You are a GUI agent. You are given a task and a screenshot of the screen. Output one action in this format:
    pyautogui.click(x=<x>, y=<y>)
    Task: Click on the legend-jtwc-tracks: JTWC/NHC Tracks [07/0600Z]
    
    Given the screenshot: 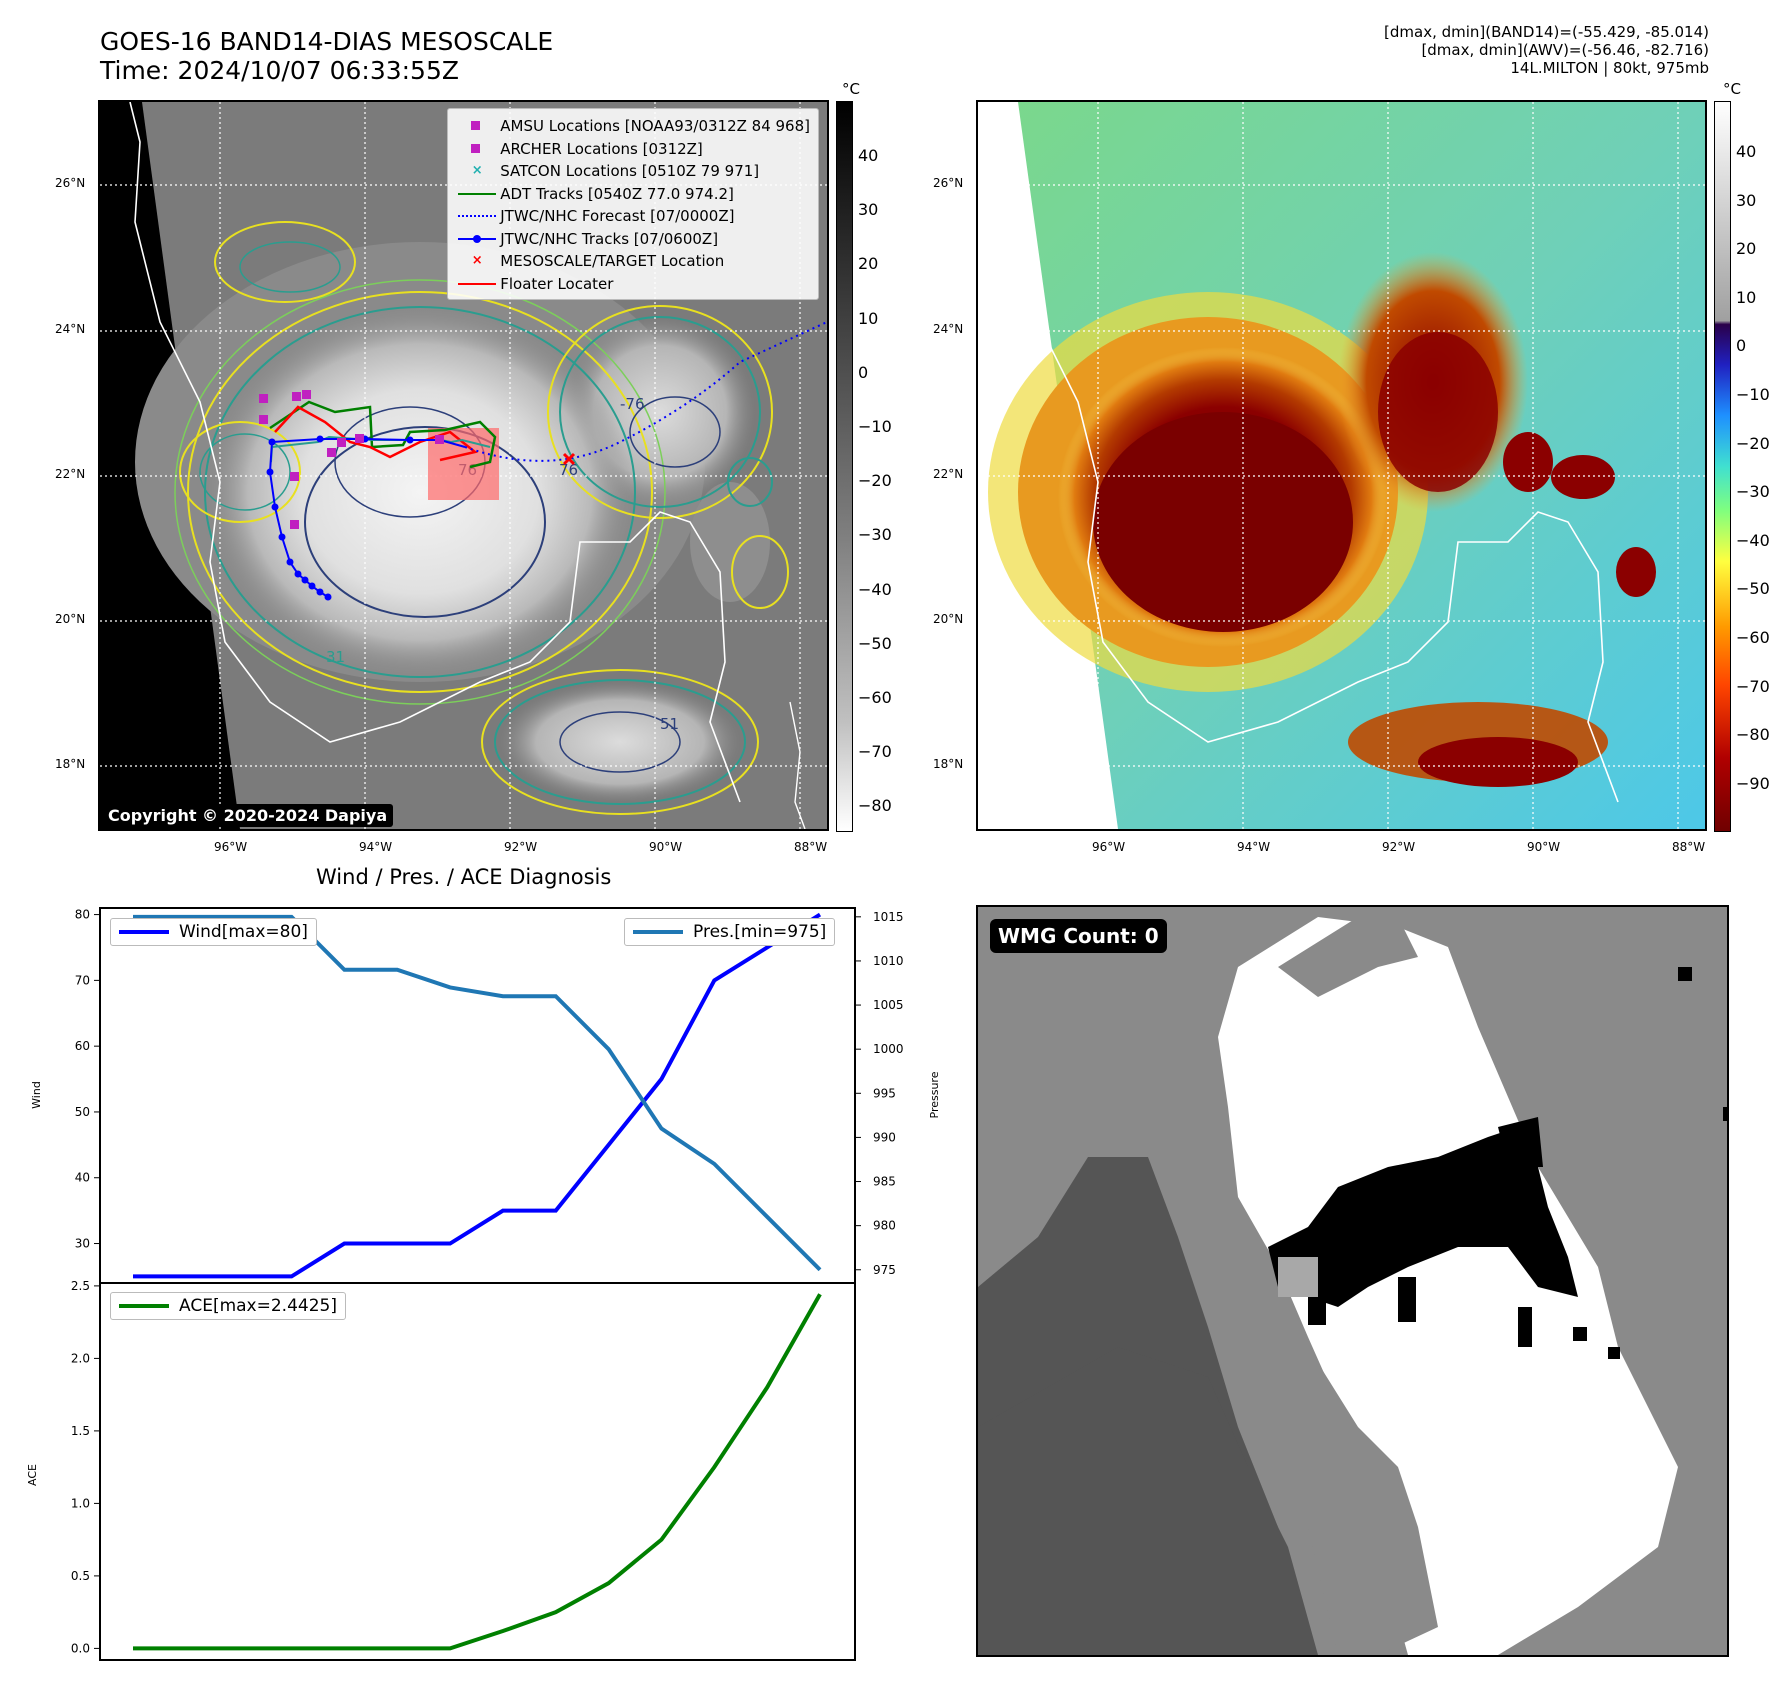 What is the action you would take?
    pyautogui.click(x=632, y=239)
    